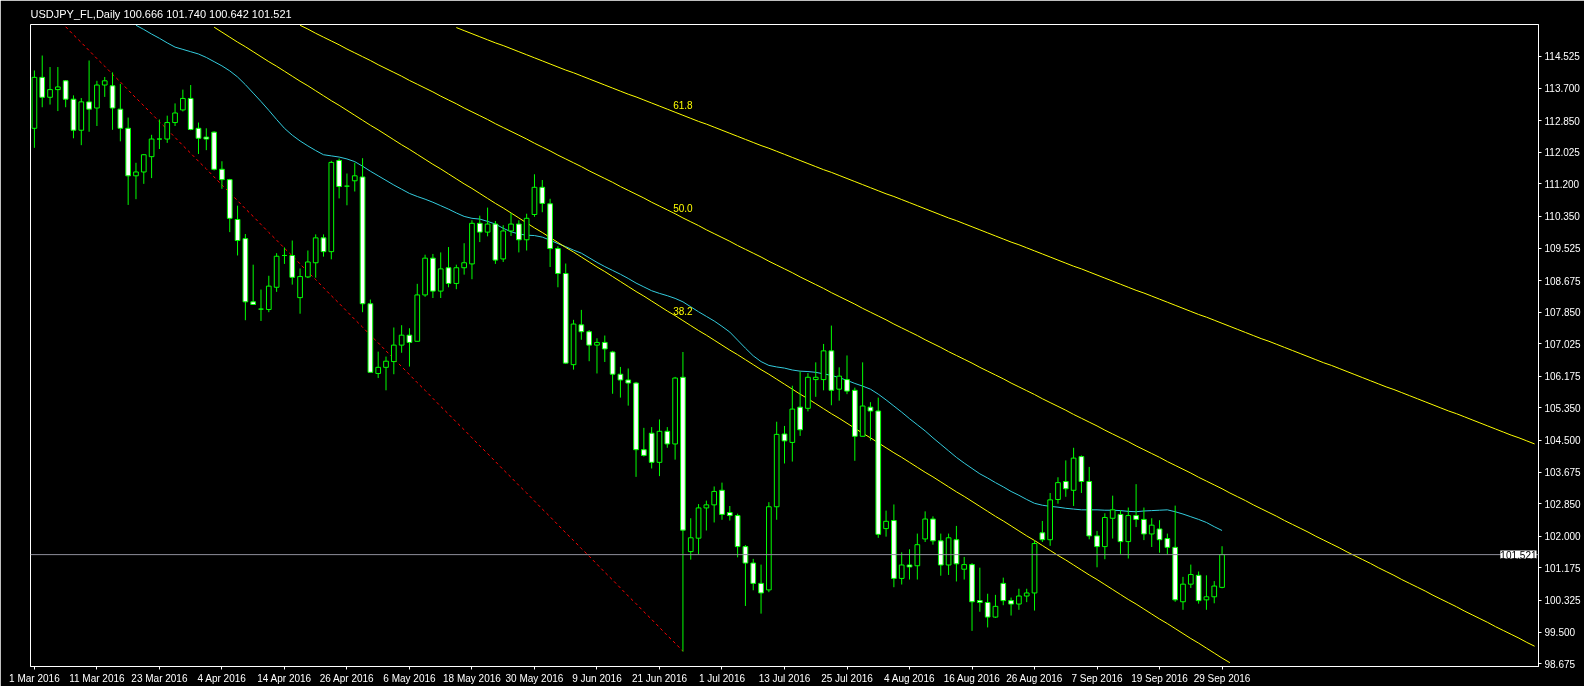 This screenshot has width=1584, height=686. What do you see at coordinates (1518, 555) in the screenshot?
I see `ref-line-label: 101.521` at bounding box center [1518, 555].